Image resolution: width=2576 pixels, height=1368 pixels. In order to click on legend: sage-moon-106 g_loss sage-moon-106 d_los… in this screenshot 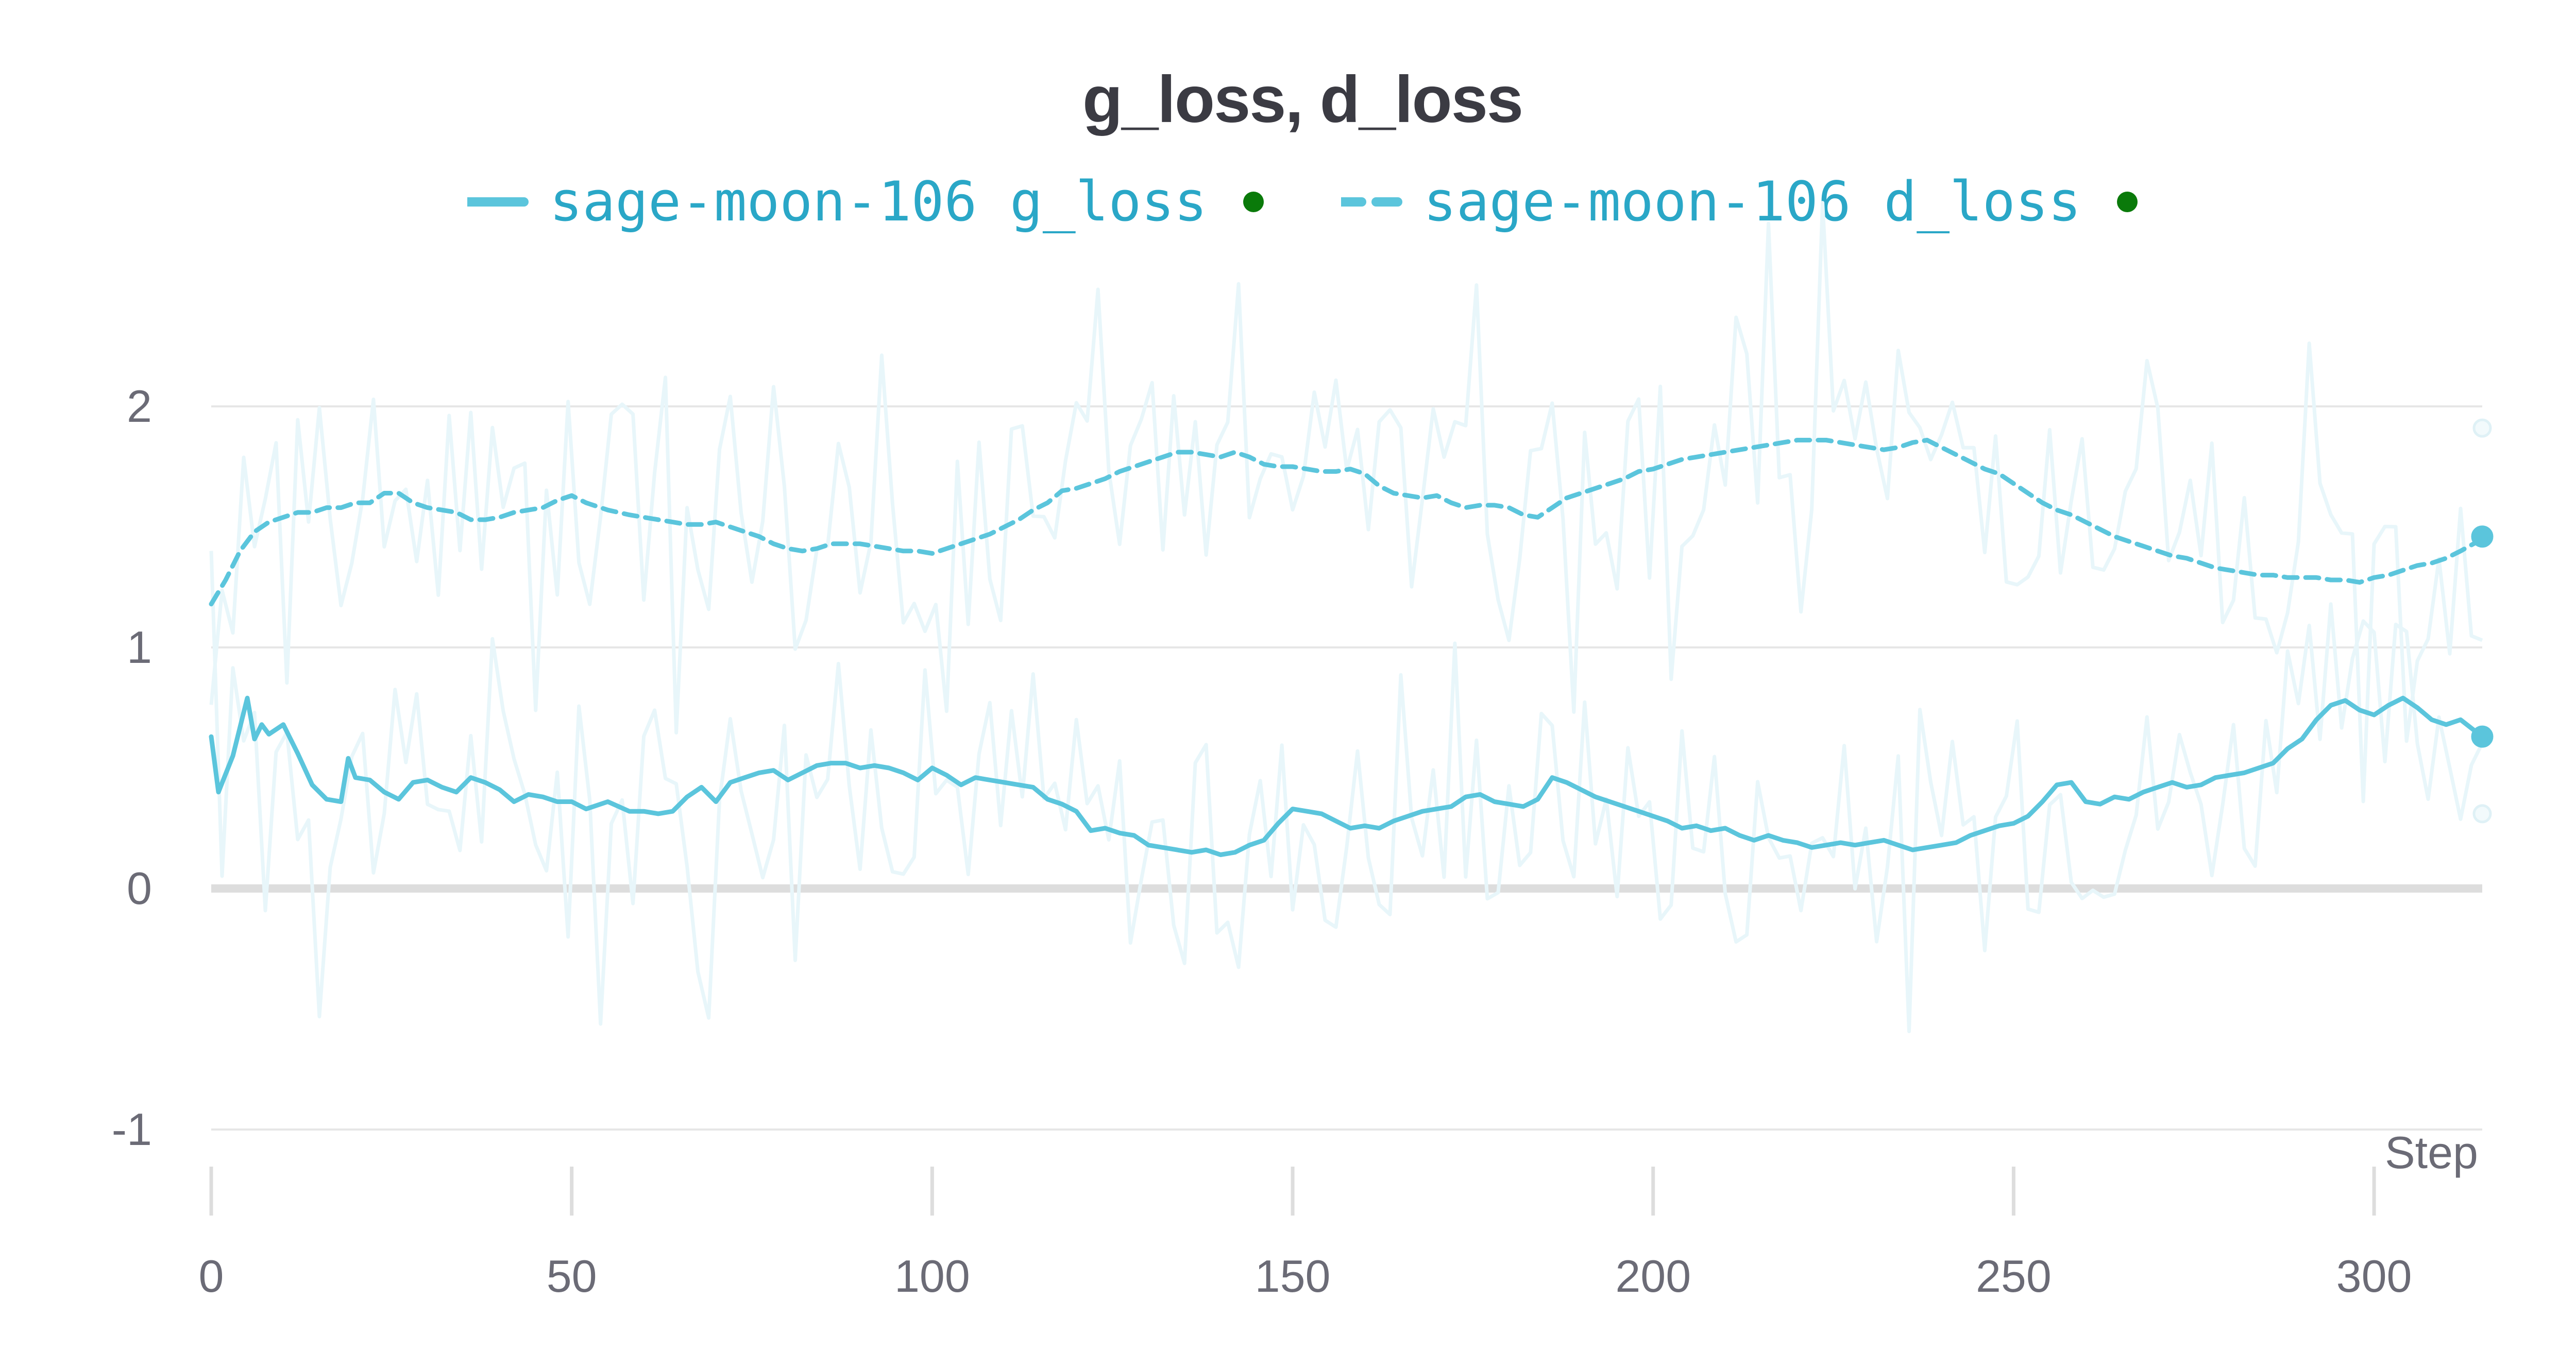, I will do `click(1288, 201)`.